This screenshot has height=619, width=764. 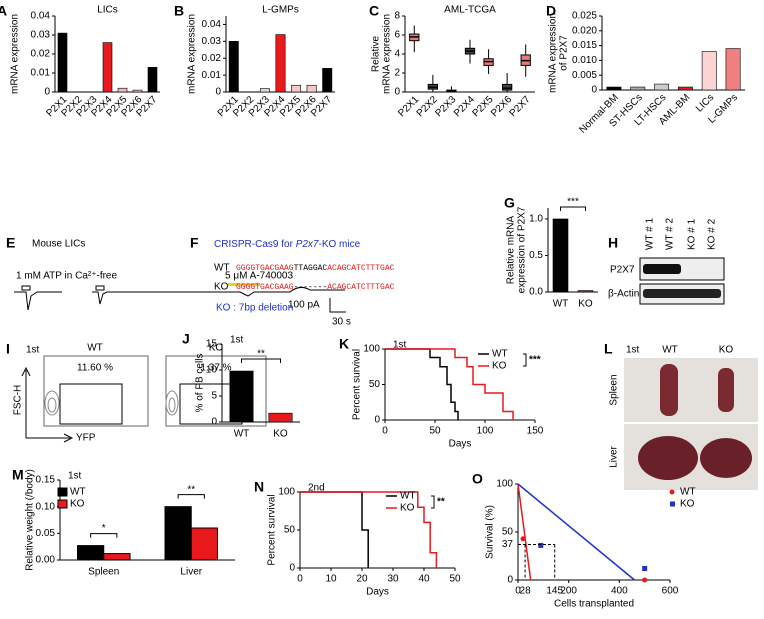 I want to click on chart-title: L-GMPs, so click(x=280, y=10).